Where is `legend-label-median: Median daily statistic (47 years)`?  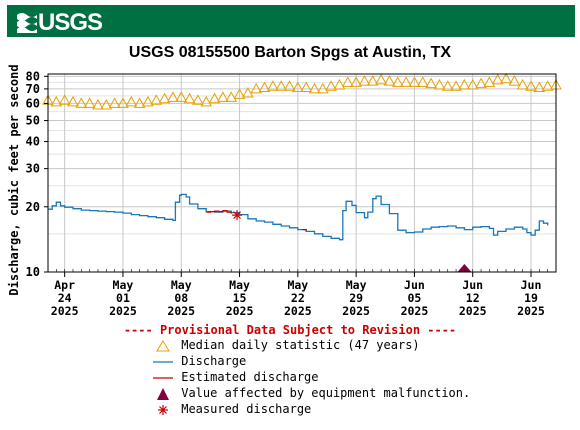
legend-label-median: Median daily statistic (47 years) is located at coordinates (300, 345).